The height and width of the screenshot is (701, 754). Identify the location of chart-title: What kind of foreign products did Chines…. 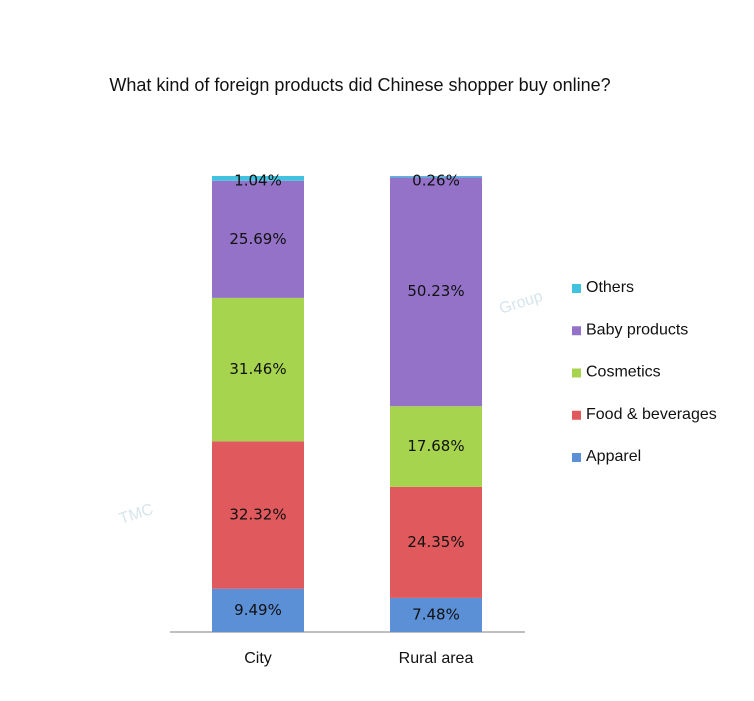
(359, 85).